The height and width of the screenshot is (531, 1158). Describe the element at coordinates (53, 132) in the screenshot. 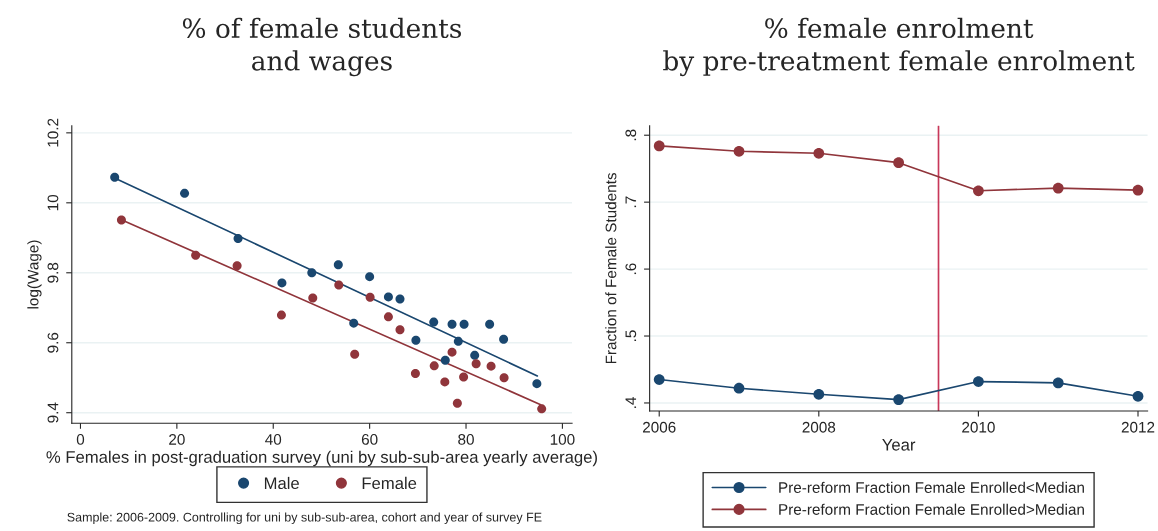

I see `y-tick-label: 10.2` at that location.